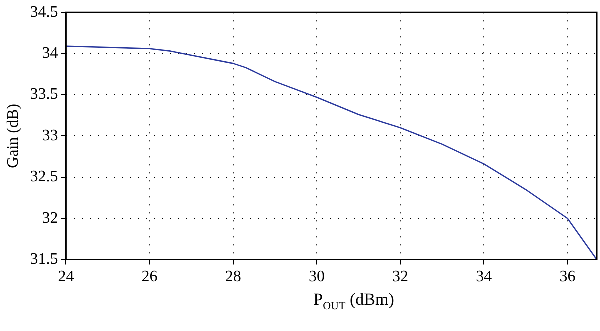 The height and width of the screenshot is (331, 600). Describe the element at coordinates (13, 136) in the screenshot. I see `y-axis-title: Gain (dB)` at that location.